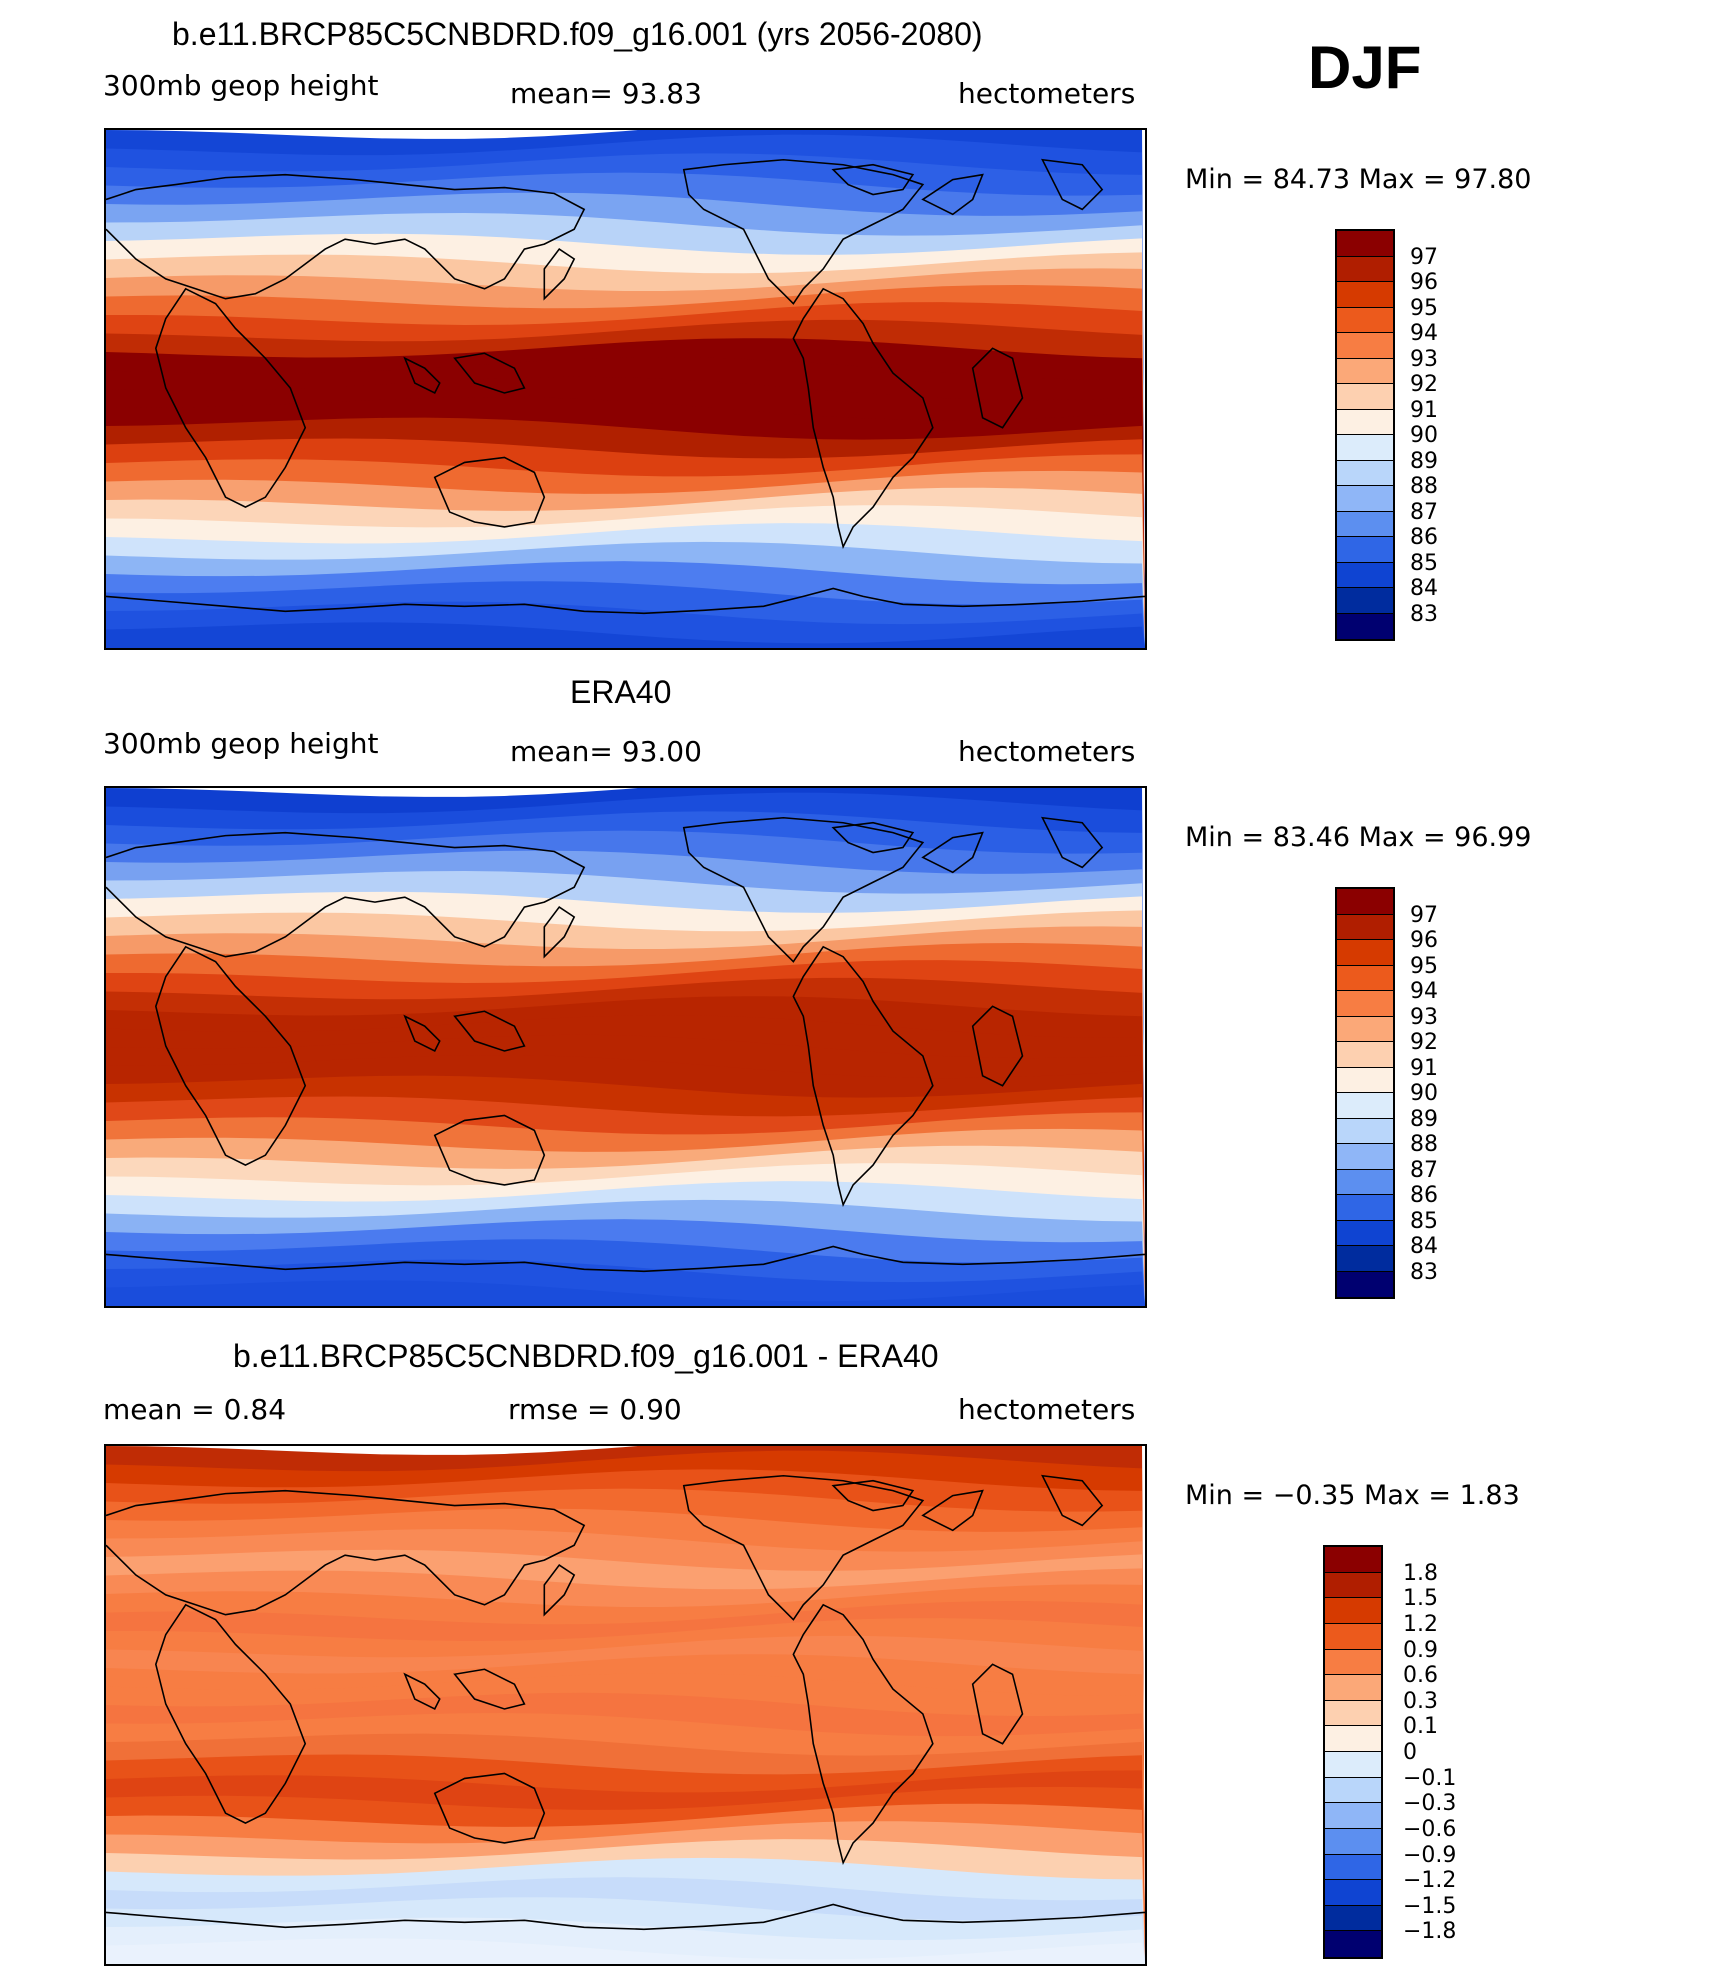  I want to click on panel1-coastlines, so click(625, 386).